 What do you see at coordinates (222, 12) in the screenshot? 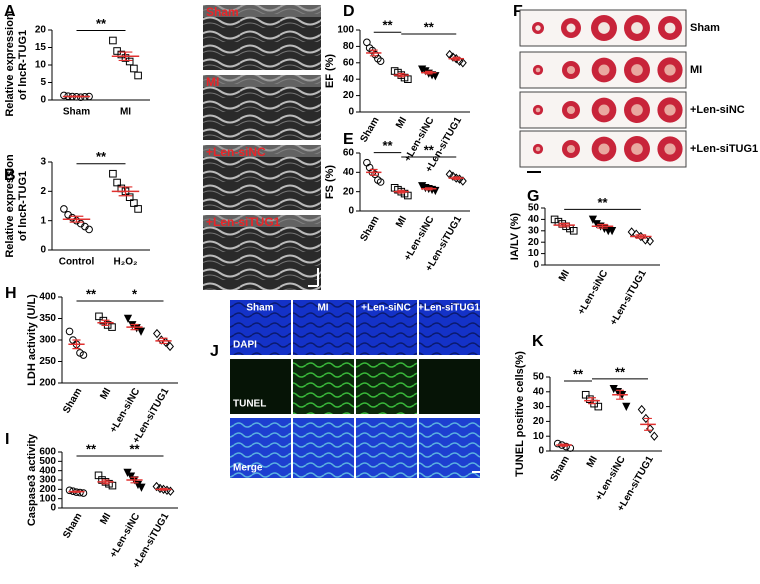
I see `echo-label: Sham` at bounding box center [222, 12].